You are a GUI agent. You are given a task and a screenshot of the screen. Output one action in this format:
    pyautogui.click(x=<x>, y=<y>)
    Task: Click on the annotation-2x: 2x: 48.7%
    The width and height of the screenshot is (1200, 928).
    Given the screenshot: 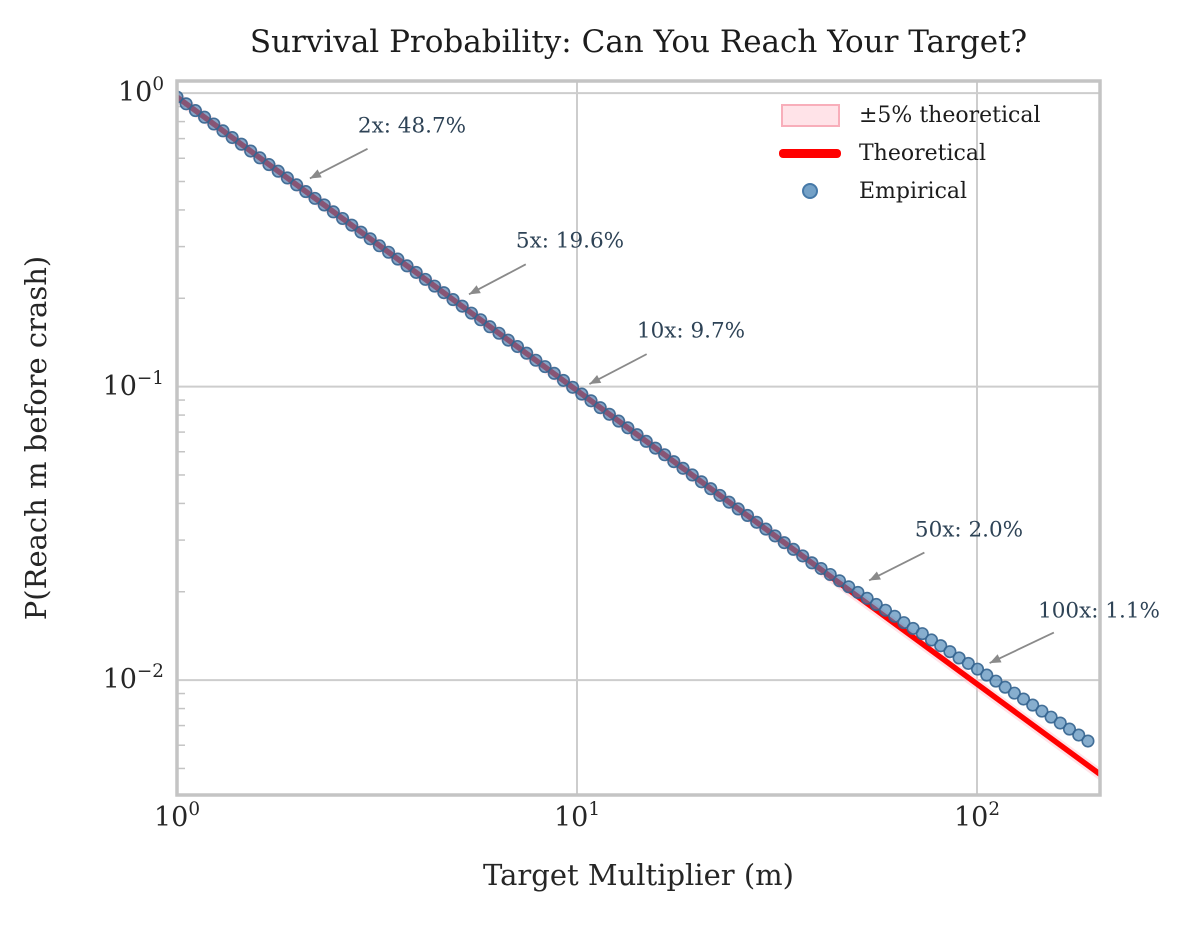 What is the action you would take?
    pyautogui.click(x=412, y=126)
    